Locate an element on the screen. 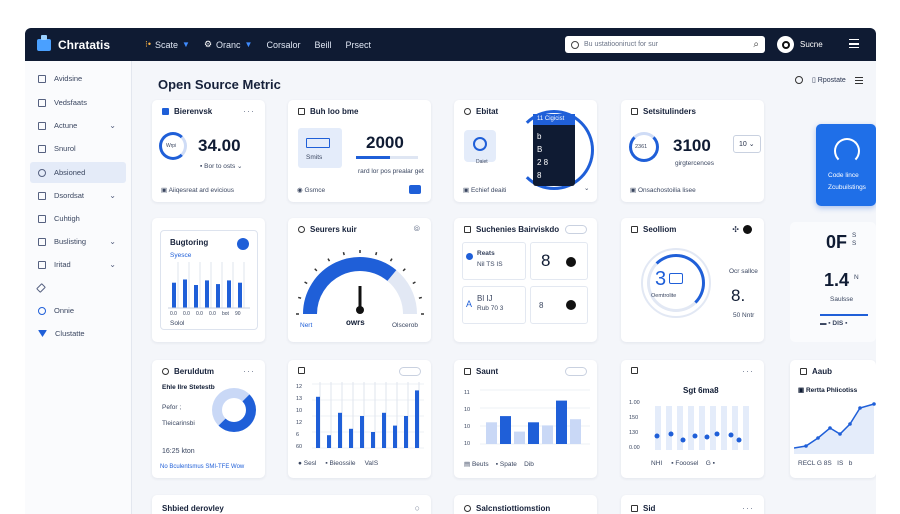 The height and width of the screenshot is (514, 900). chart-legend: ▤ Beuts ▪ Spate Dib is located at coordinates (499, 464).